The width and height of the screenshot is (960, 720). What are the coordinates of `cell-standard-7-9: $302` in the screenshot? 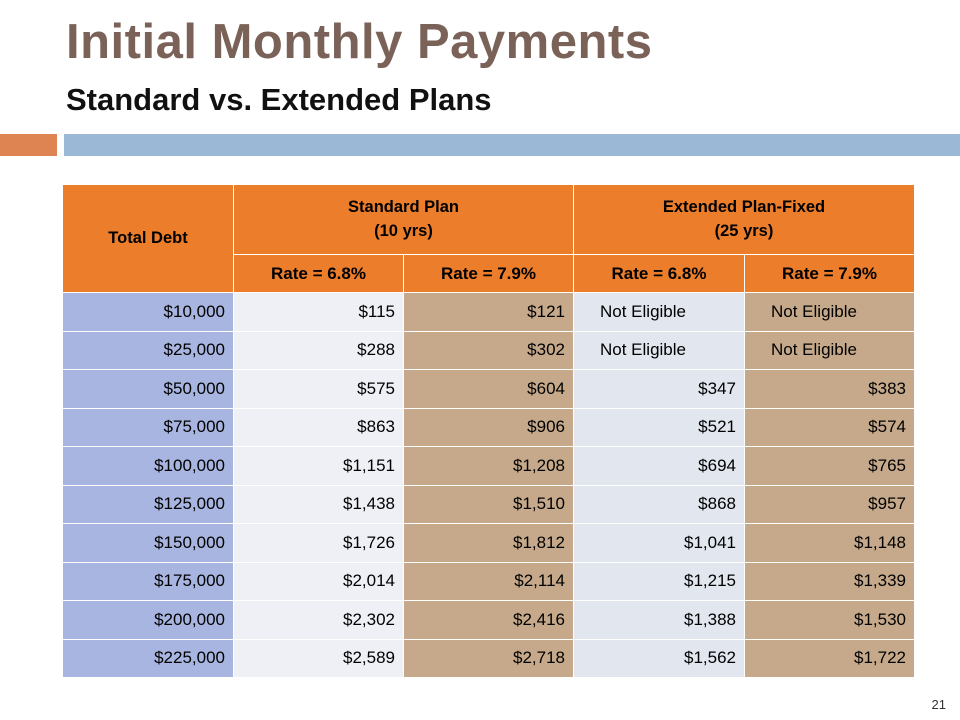 It's located at (488, 350).